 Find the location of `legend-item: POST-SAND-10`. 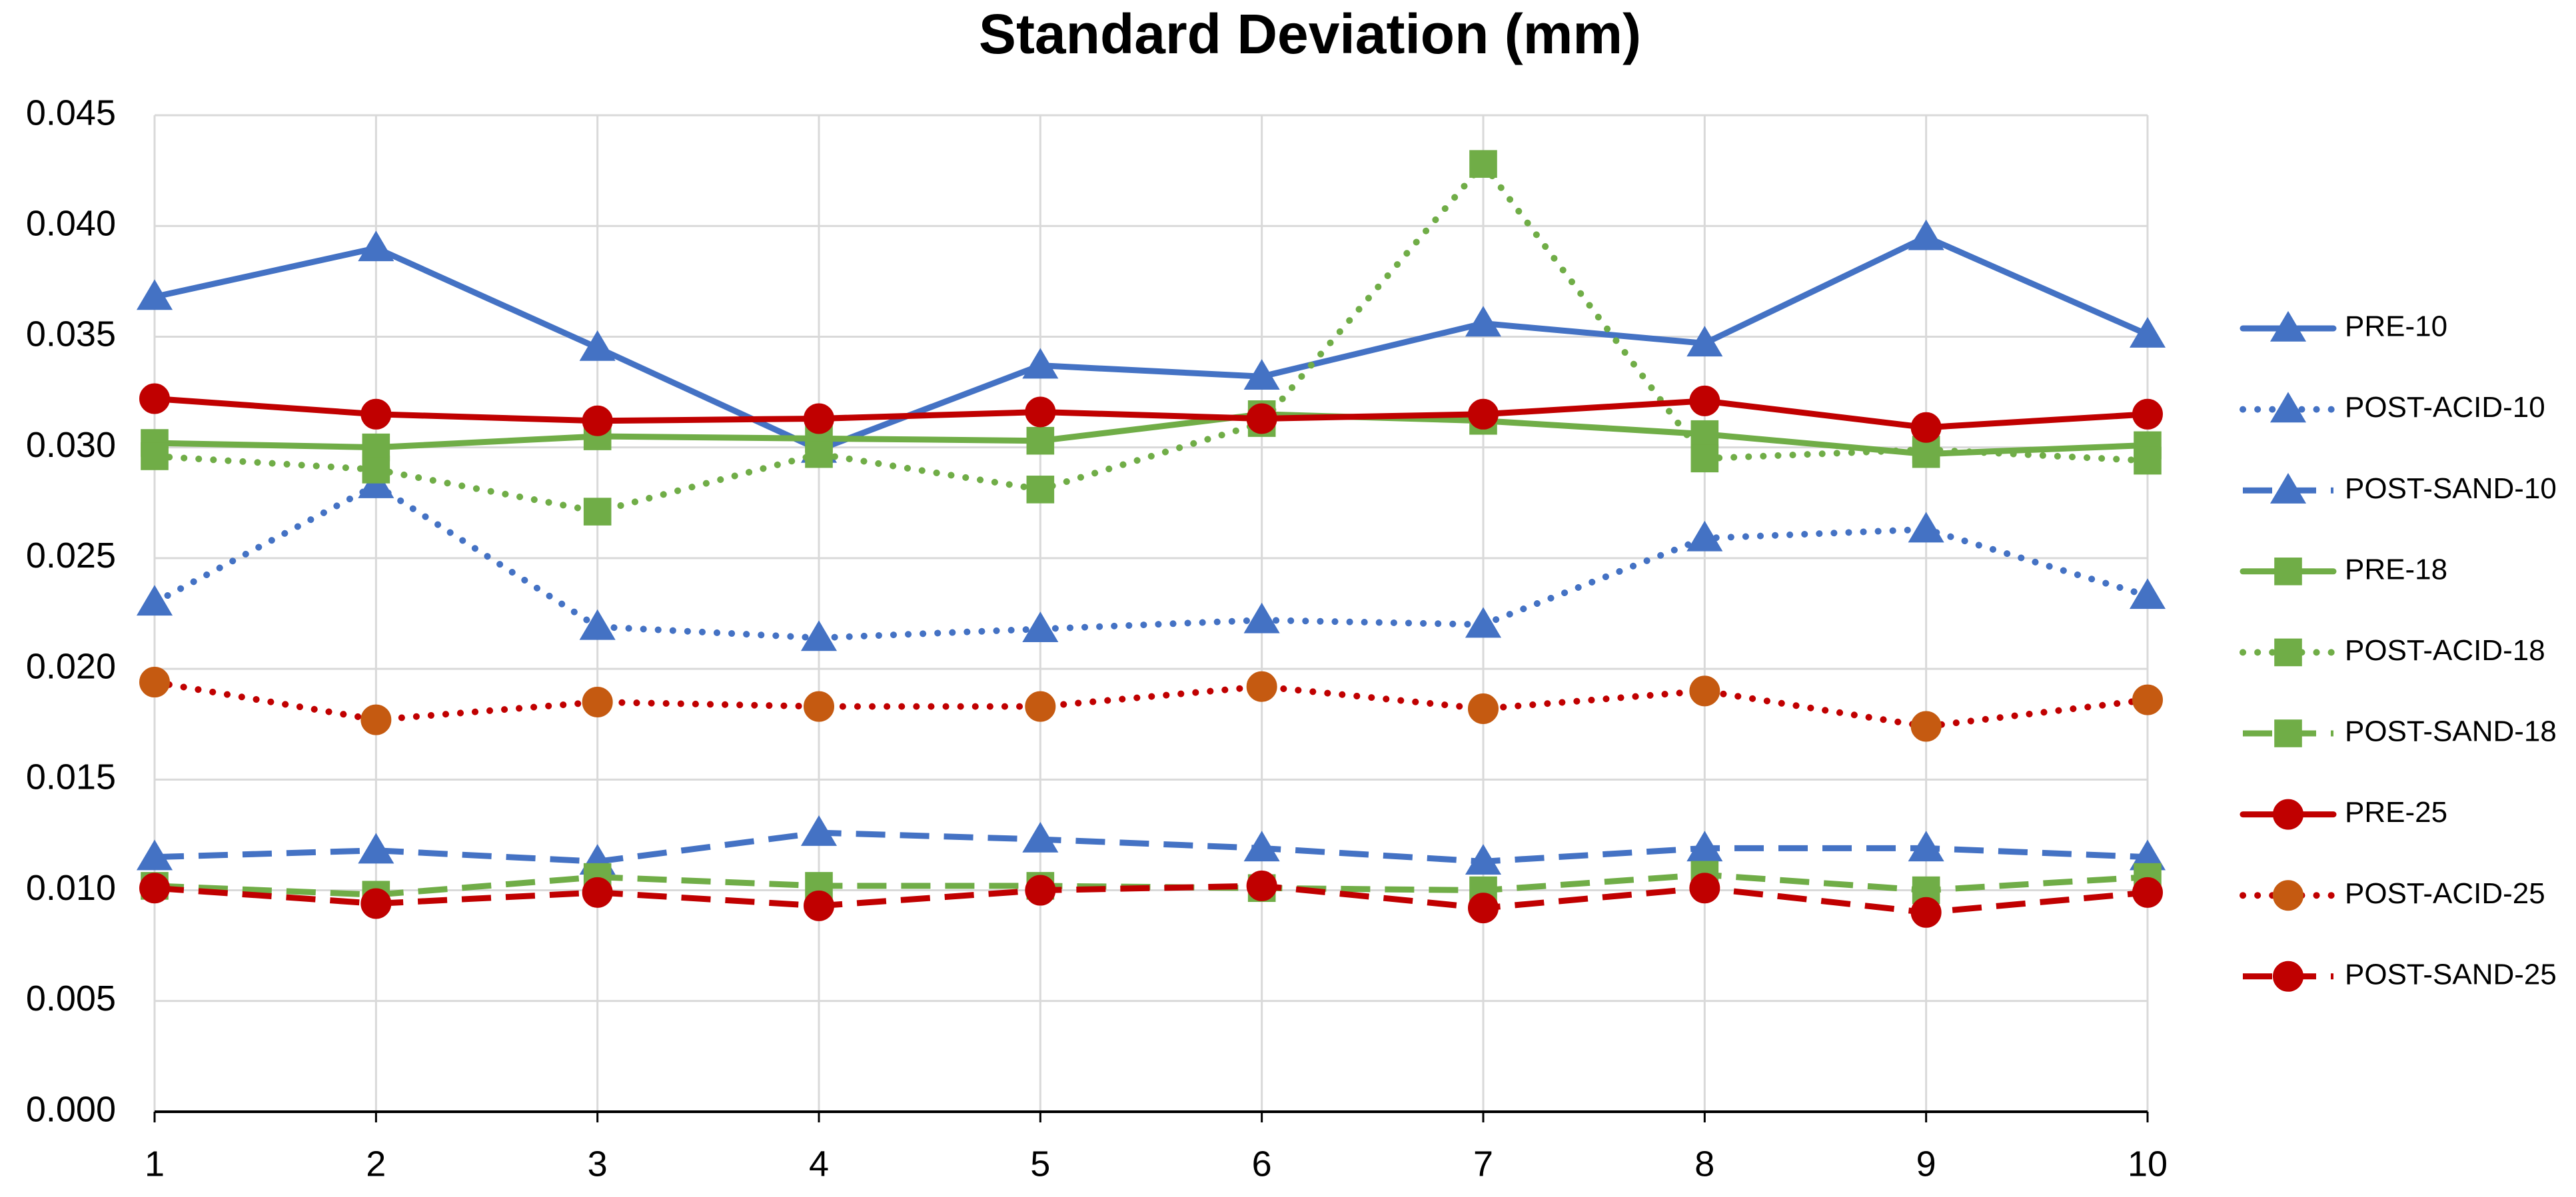

legend-item: POST-SAND-10 is located at coordinates (2400, 488).